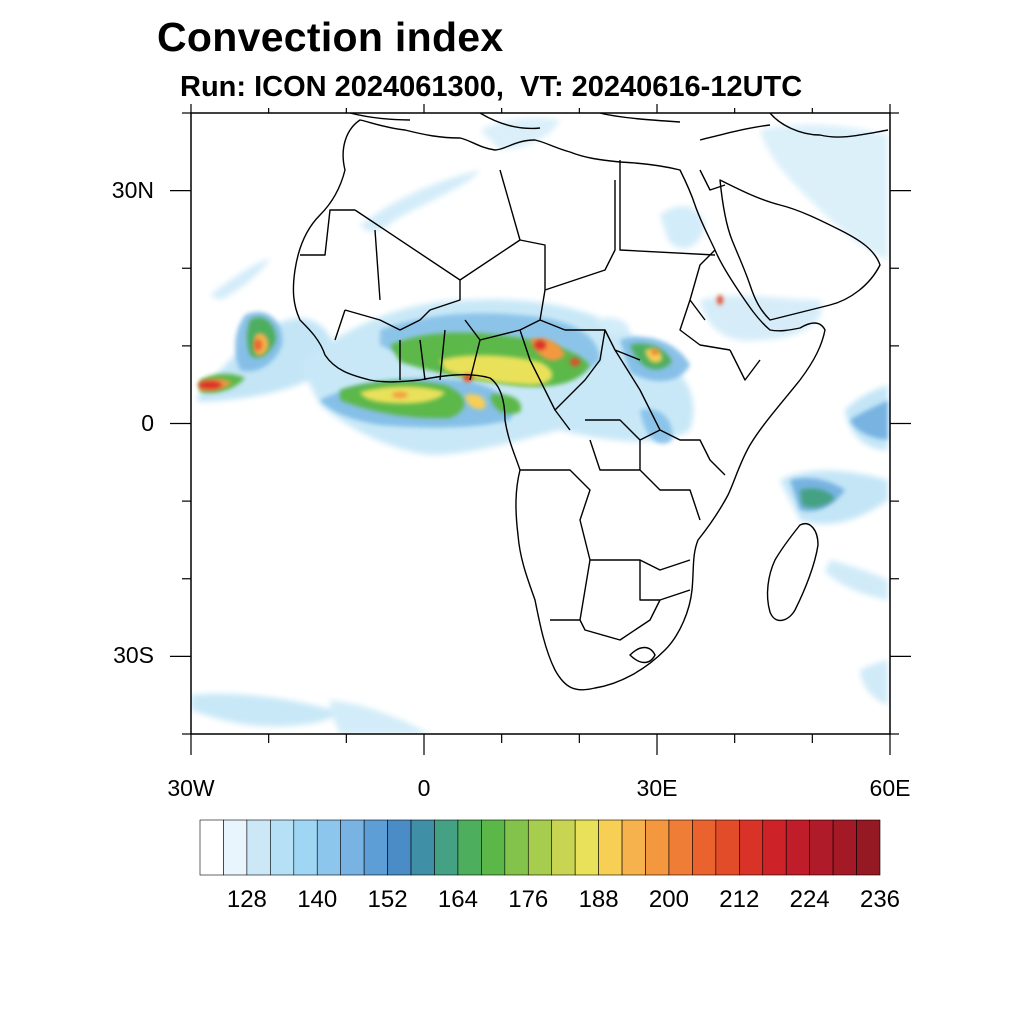 The image size is (1024, 1024). What do you see at coordinates (457, 899) in the screenshot?
I see `colorbar-tick-label: 164` at bounding box center [457, 899].